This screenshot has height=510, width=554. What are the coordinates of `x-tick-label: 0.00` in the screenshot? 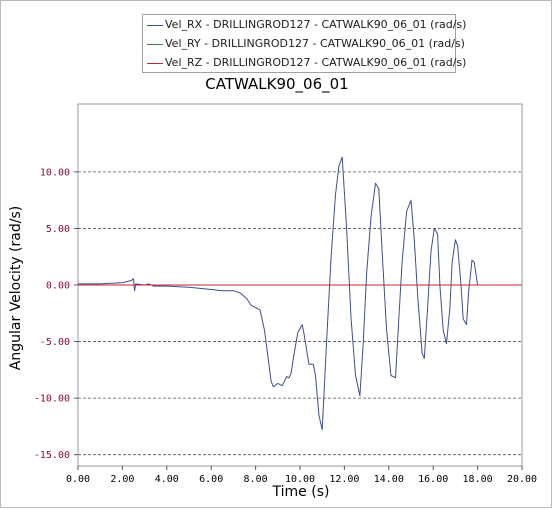 It's located at (78, 479).